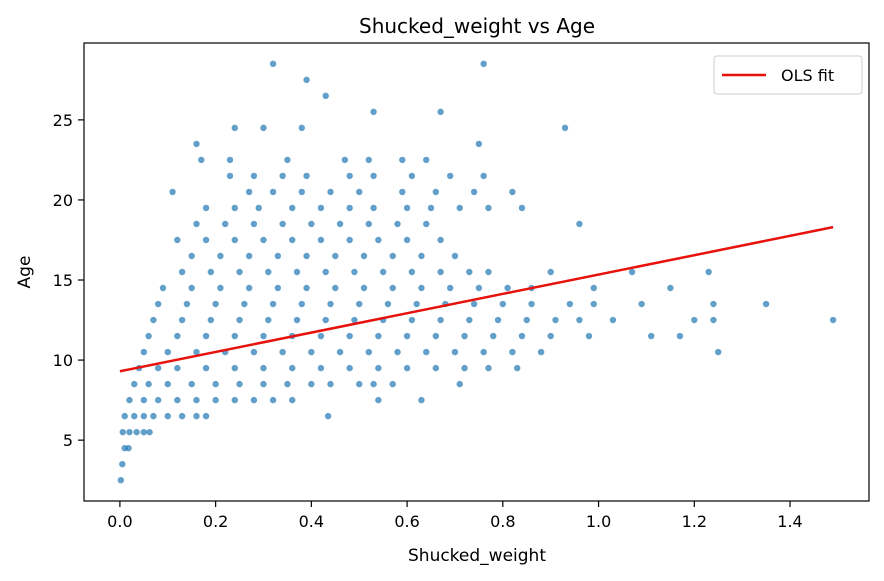 This screenshot has width=884, height=581. What do you see at coordinates (694, 521) in the screenshot?
I see `x-tick-label: 1.2` at bounding box center [694, 521].